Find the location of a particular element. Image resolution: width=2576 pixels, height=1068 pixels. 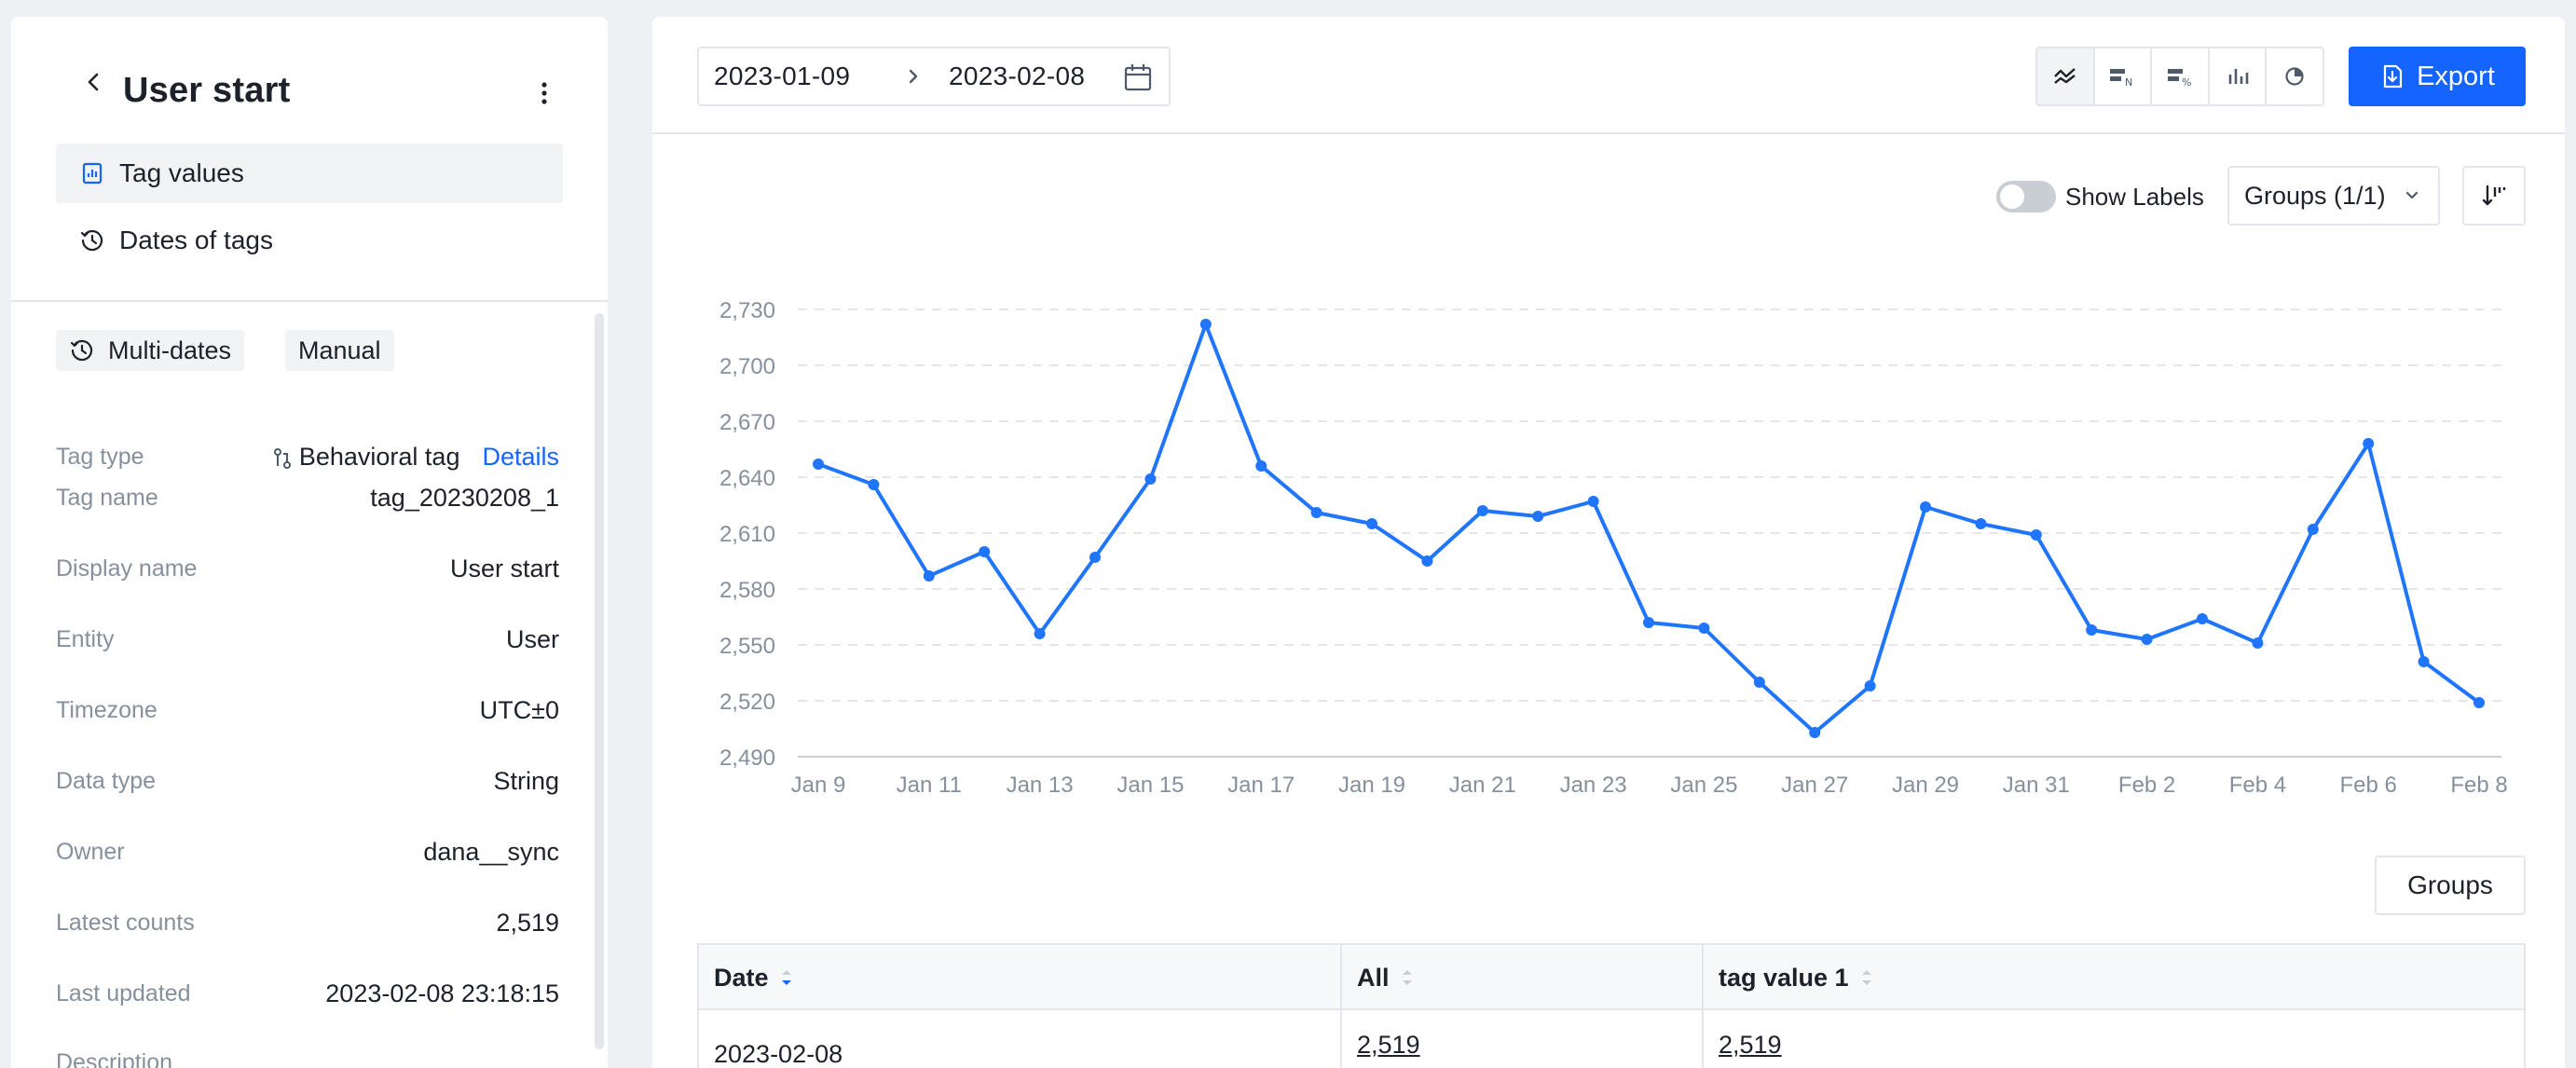

view-bar-chart-button is located at coordinates (2239, 76).